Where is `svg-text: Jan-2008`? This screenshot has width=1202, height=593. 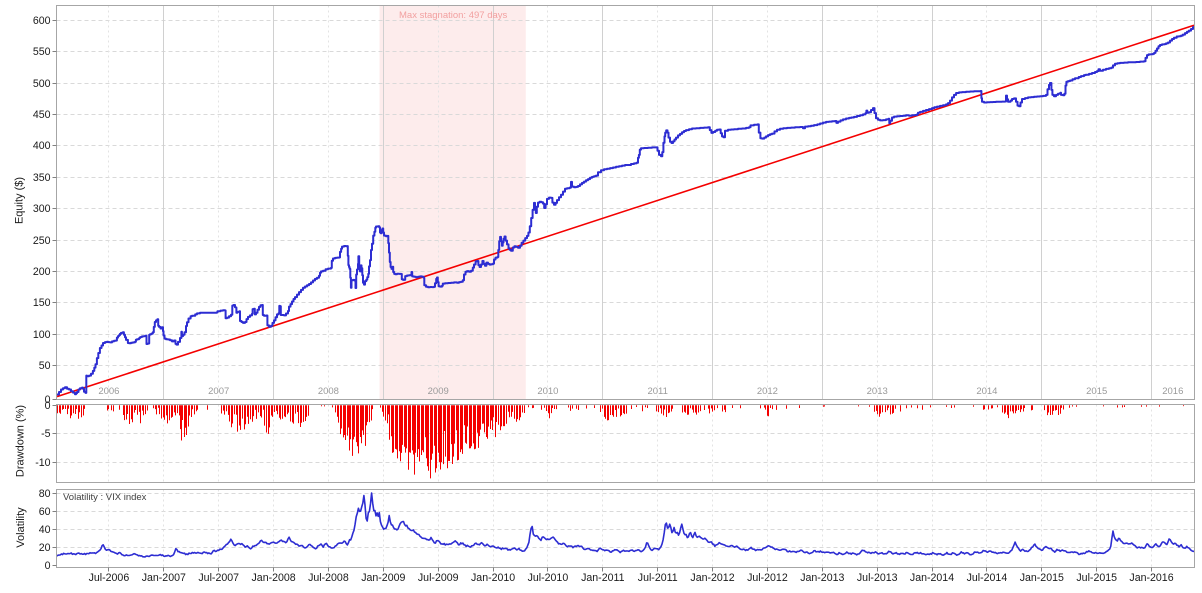 svg-text: Jan-2008 is located at coordinates (274, 578).